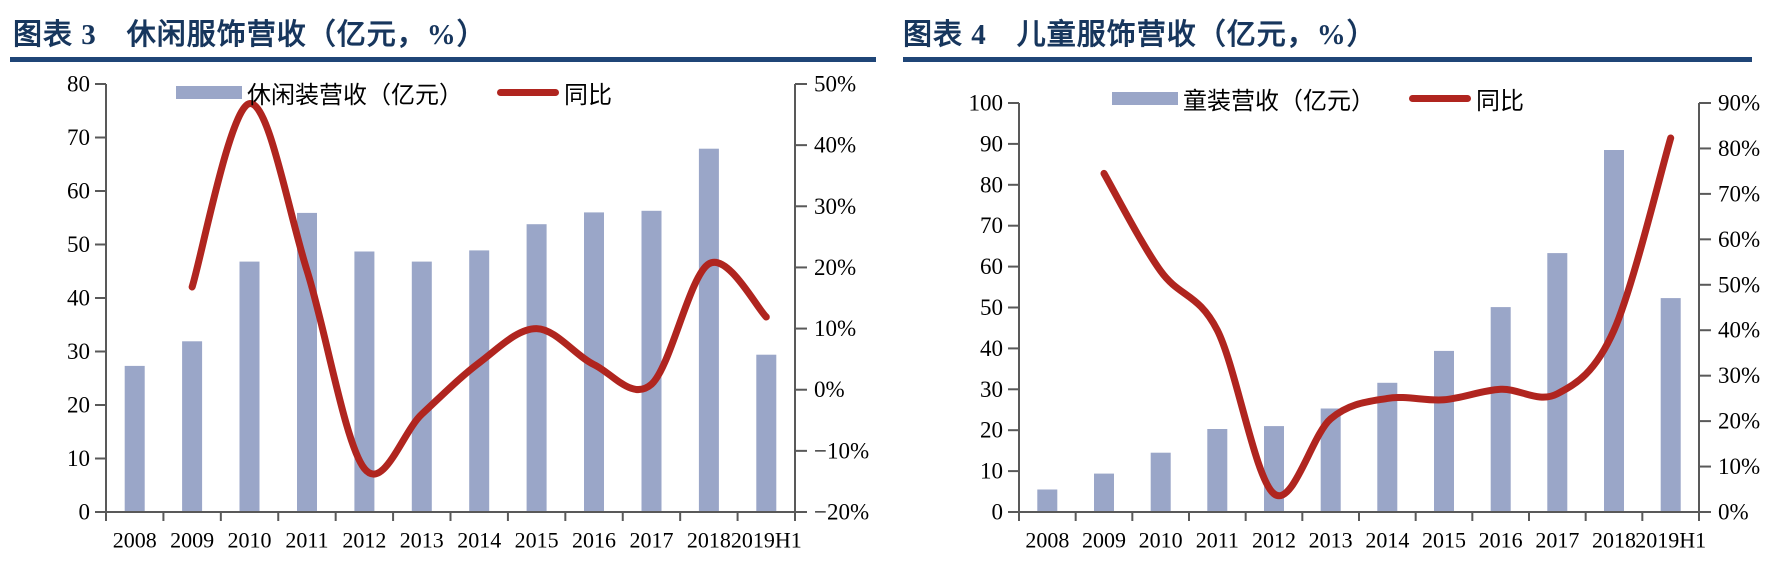  I want to click on chart-4-left-axis-label: 0, so click(998, 512).